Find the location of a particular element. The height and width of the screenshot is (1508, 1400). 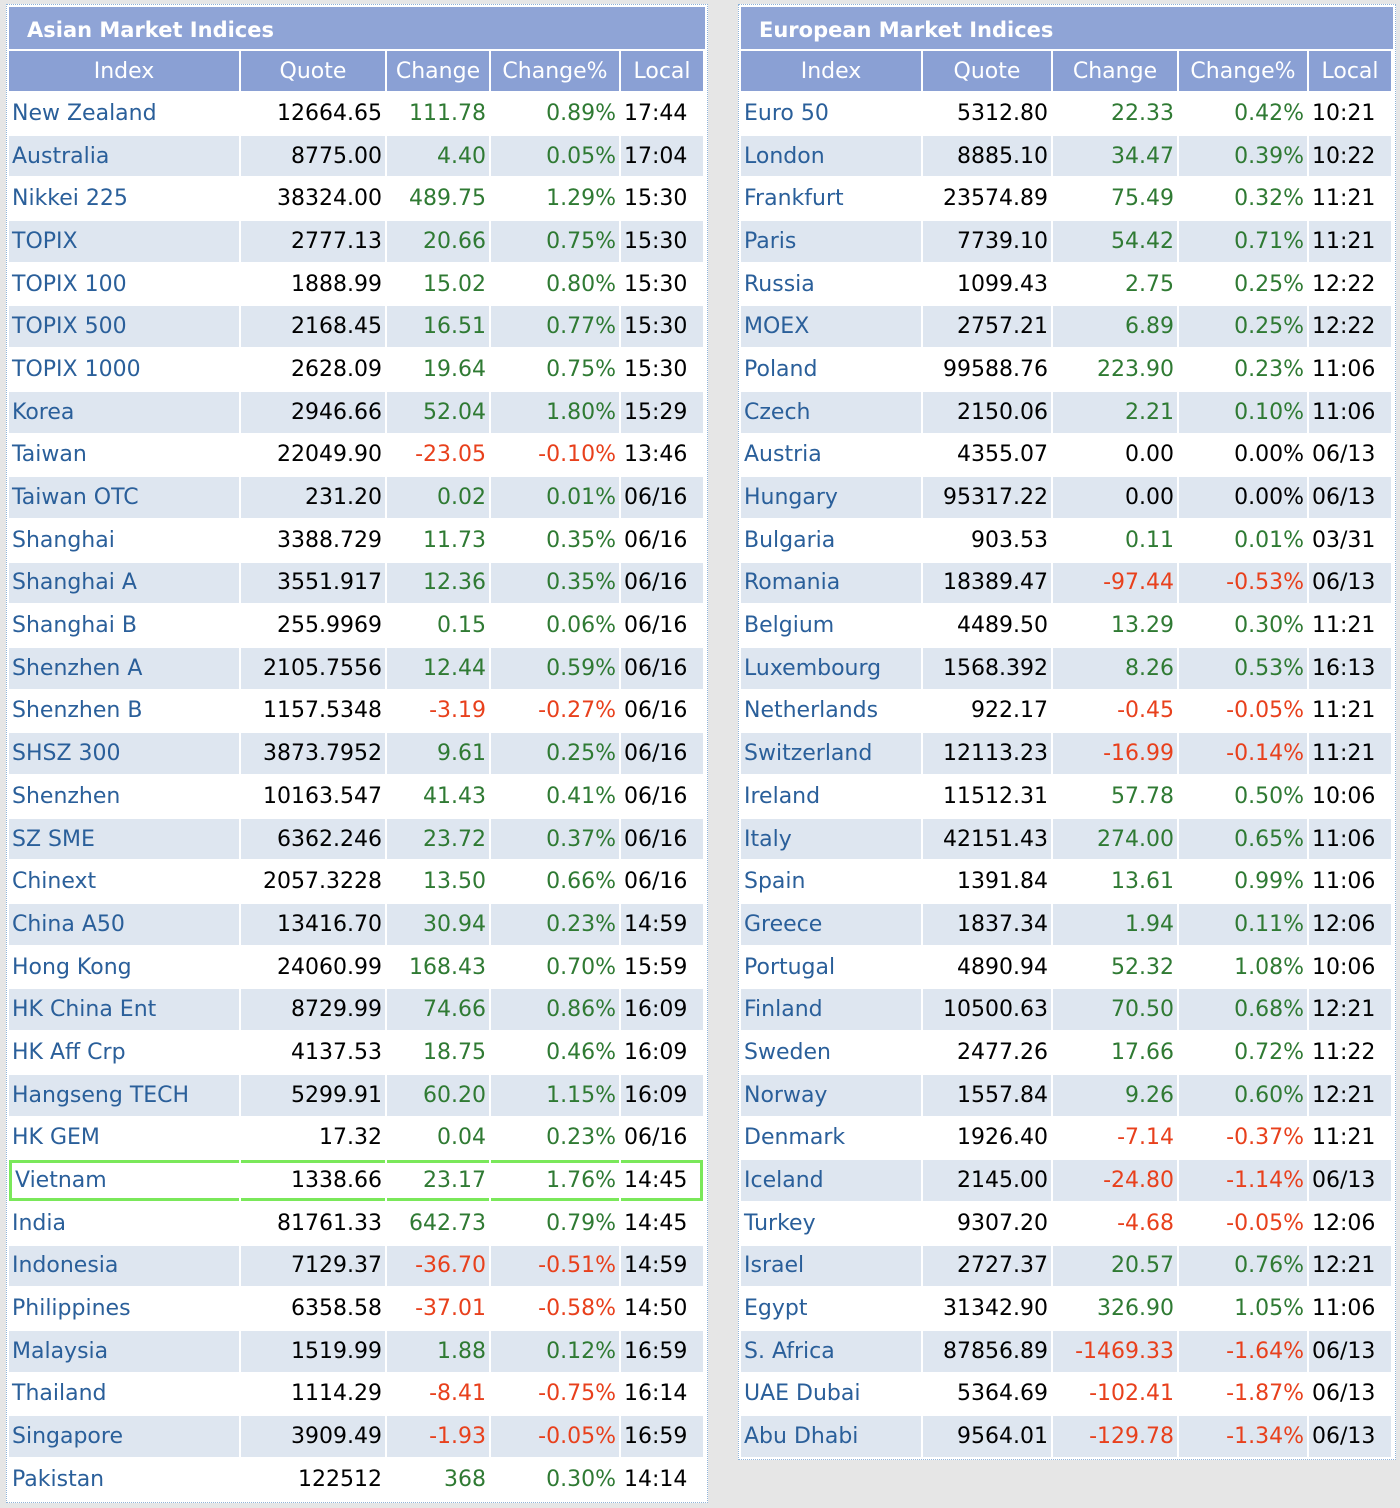

index-name: Austria is located at coordinates (783, 455).